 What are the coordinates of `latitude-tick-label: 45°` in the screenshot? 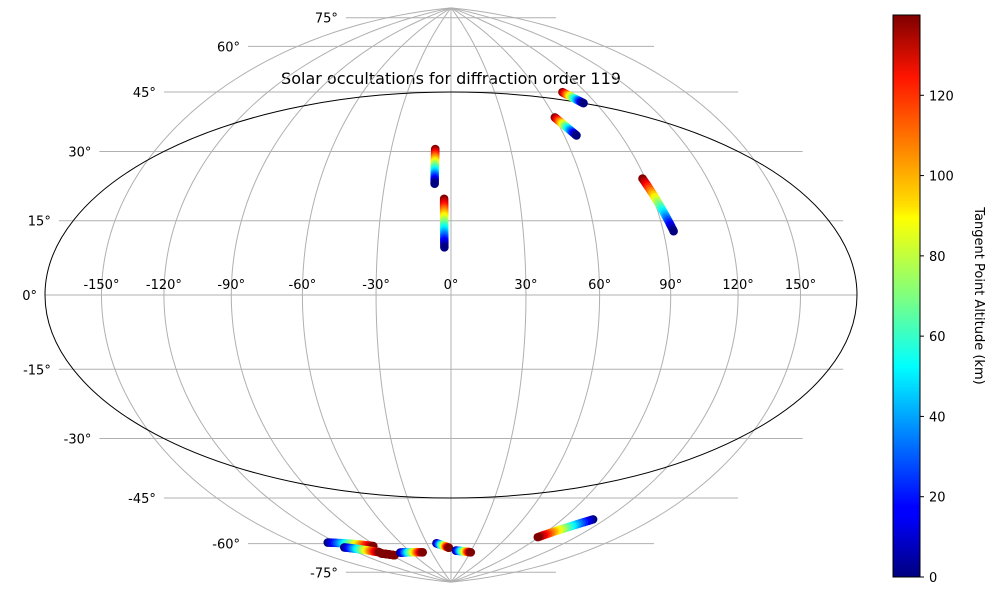 It's located at (144, 93).